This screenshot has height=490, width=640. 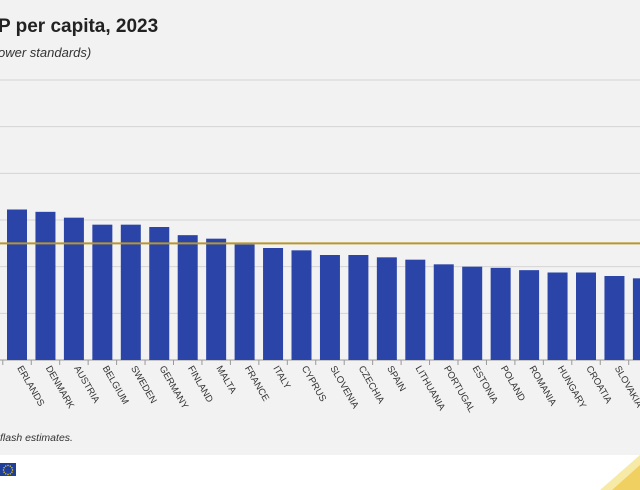 I want to click on chart-title: P per capita, 2023, so click(x=79, y=26).